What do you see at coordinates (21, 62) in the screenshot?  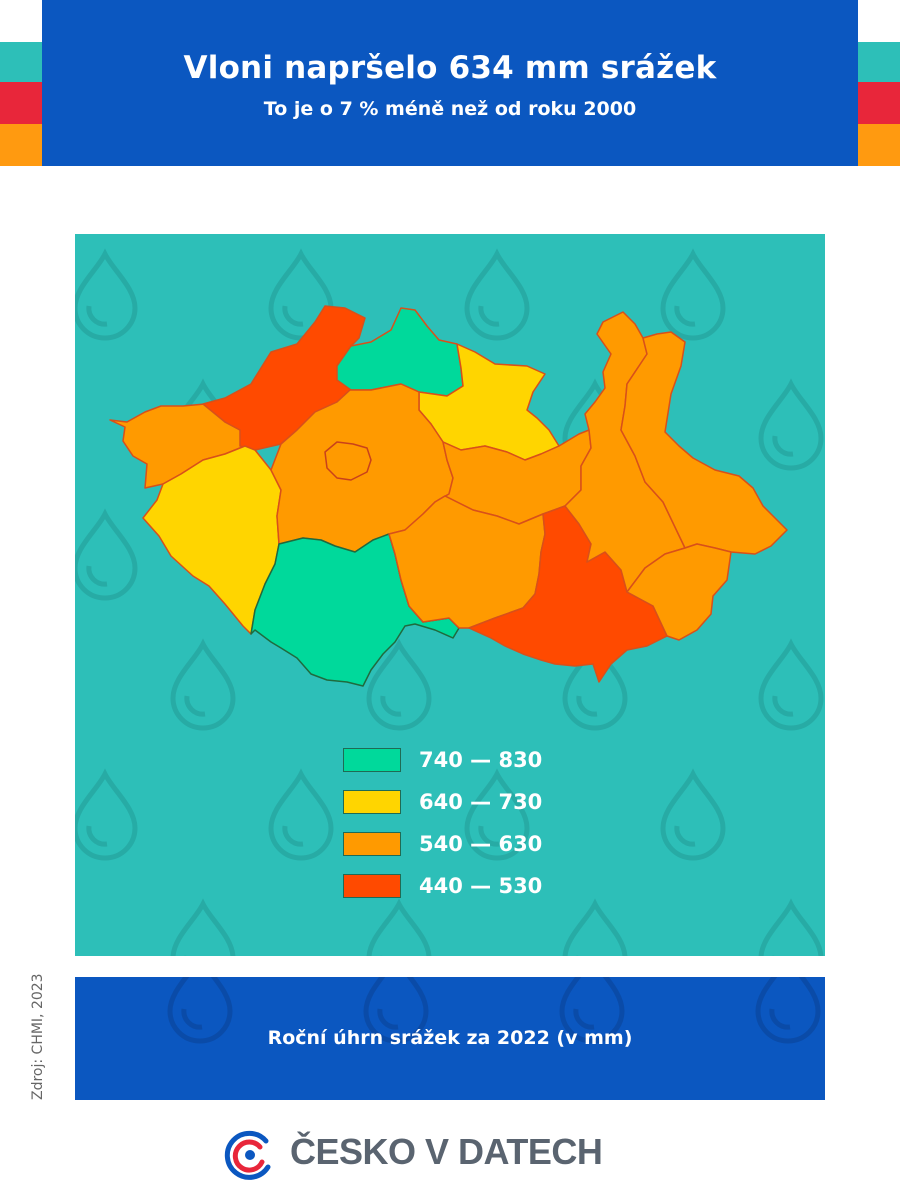 I see `stripe-teal-left` at bounding box center [21, 62].